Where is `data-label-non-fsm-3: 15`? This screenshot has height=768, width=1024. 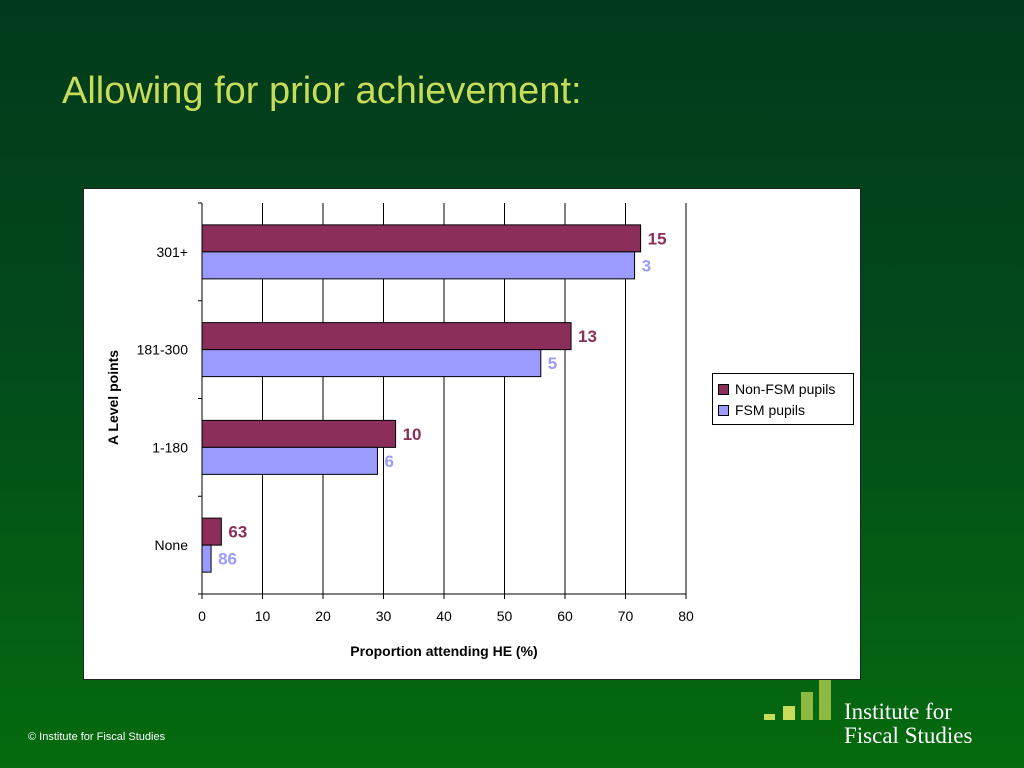 data-label-non-fsm-3: 15 is located at coordinates (657, 238).